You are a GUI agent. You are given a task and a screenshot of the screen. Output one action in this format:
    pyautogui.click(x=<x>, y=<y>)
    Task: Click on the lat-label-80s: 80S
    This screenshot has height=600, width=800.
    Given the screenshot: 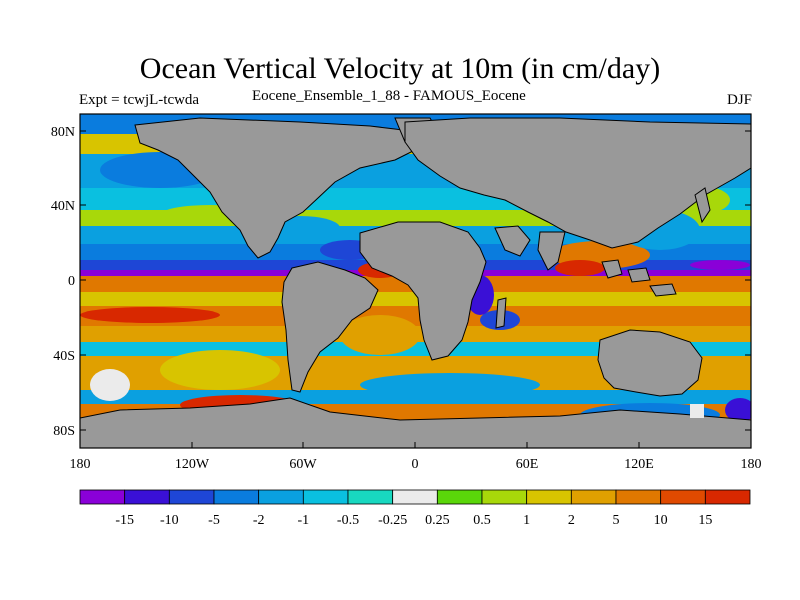 What is the action you would take?
    pyautogui.click(x=64, y=431)
    